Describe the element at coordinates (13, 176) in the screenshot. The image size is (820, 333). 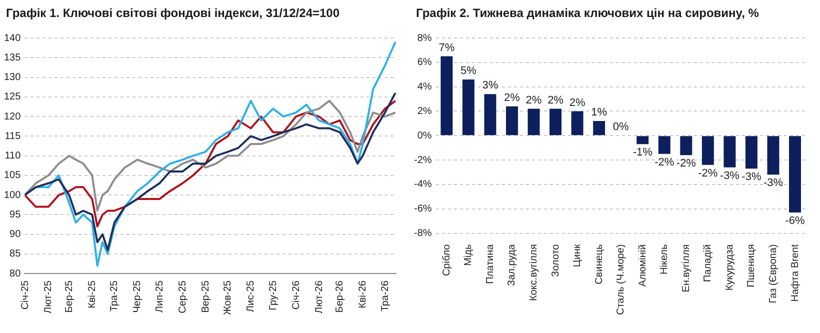
I see `y-tick-label: 105` at that location.